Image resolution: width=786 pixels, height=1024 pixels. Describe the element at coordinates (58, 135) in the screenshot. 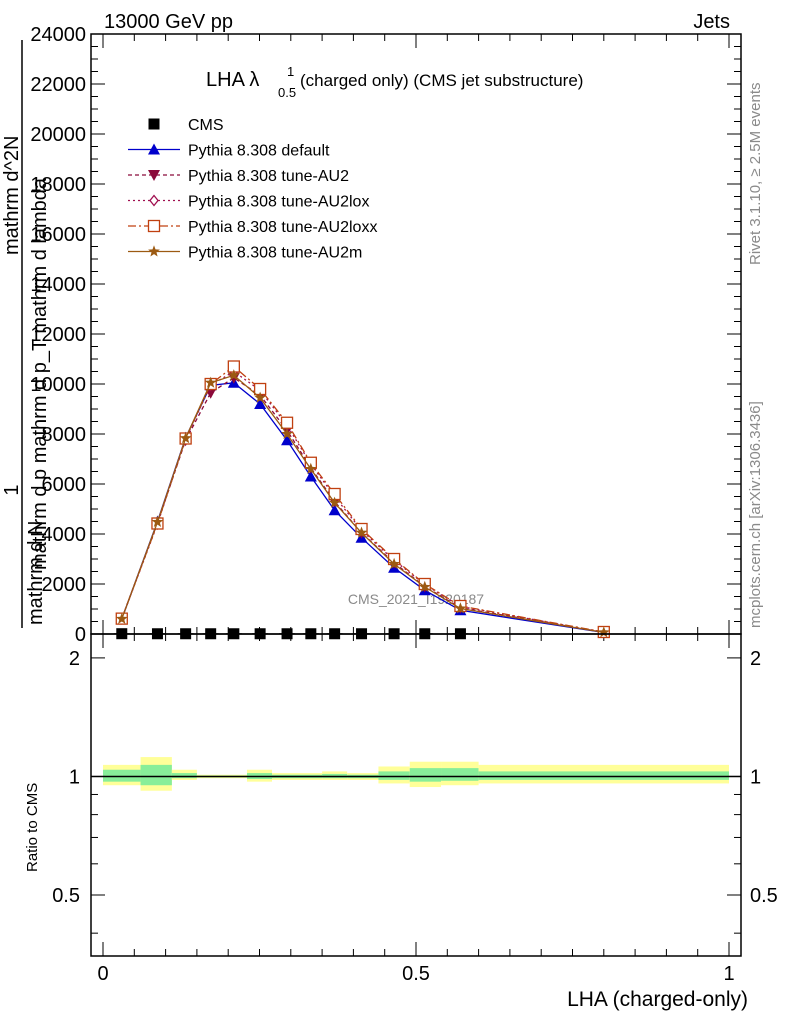

I see `y-tick-label: 20000` at that location.